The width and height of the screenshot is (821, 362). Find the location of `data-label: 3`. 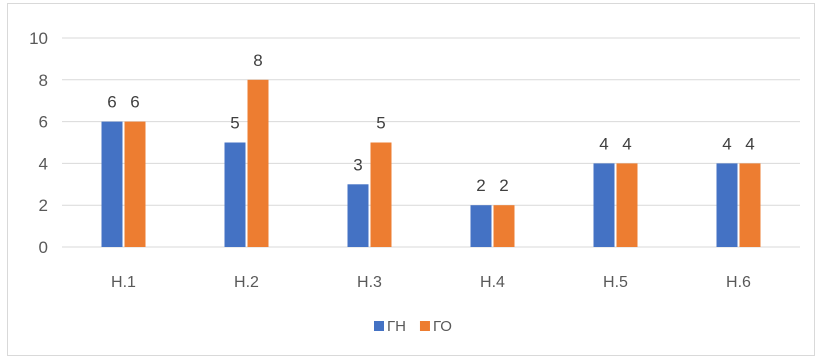

data-label: 3 is located at coordinates (357, 164).